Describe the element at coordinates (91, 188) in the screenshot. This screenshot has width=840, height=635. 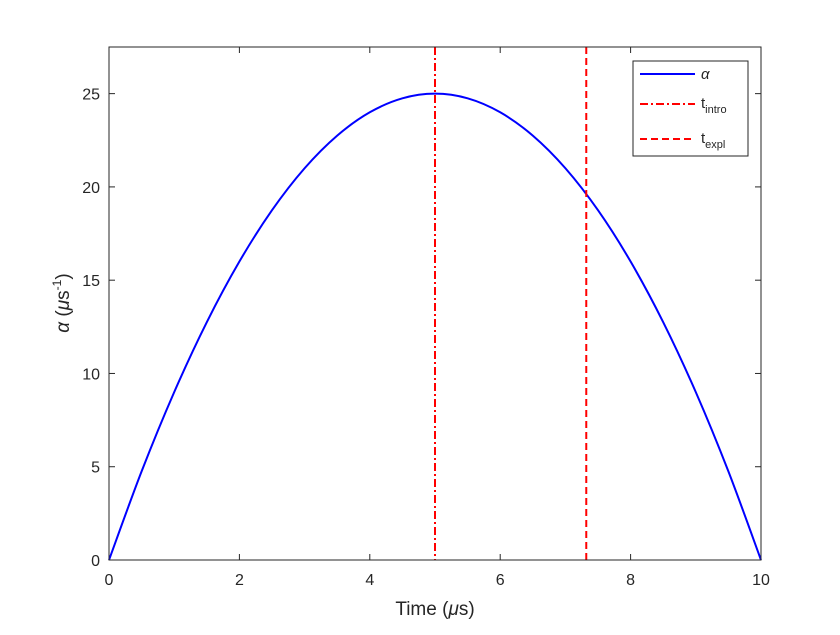
I see `y-tick-label: 20` at that location.